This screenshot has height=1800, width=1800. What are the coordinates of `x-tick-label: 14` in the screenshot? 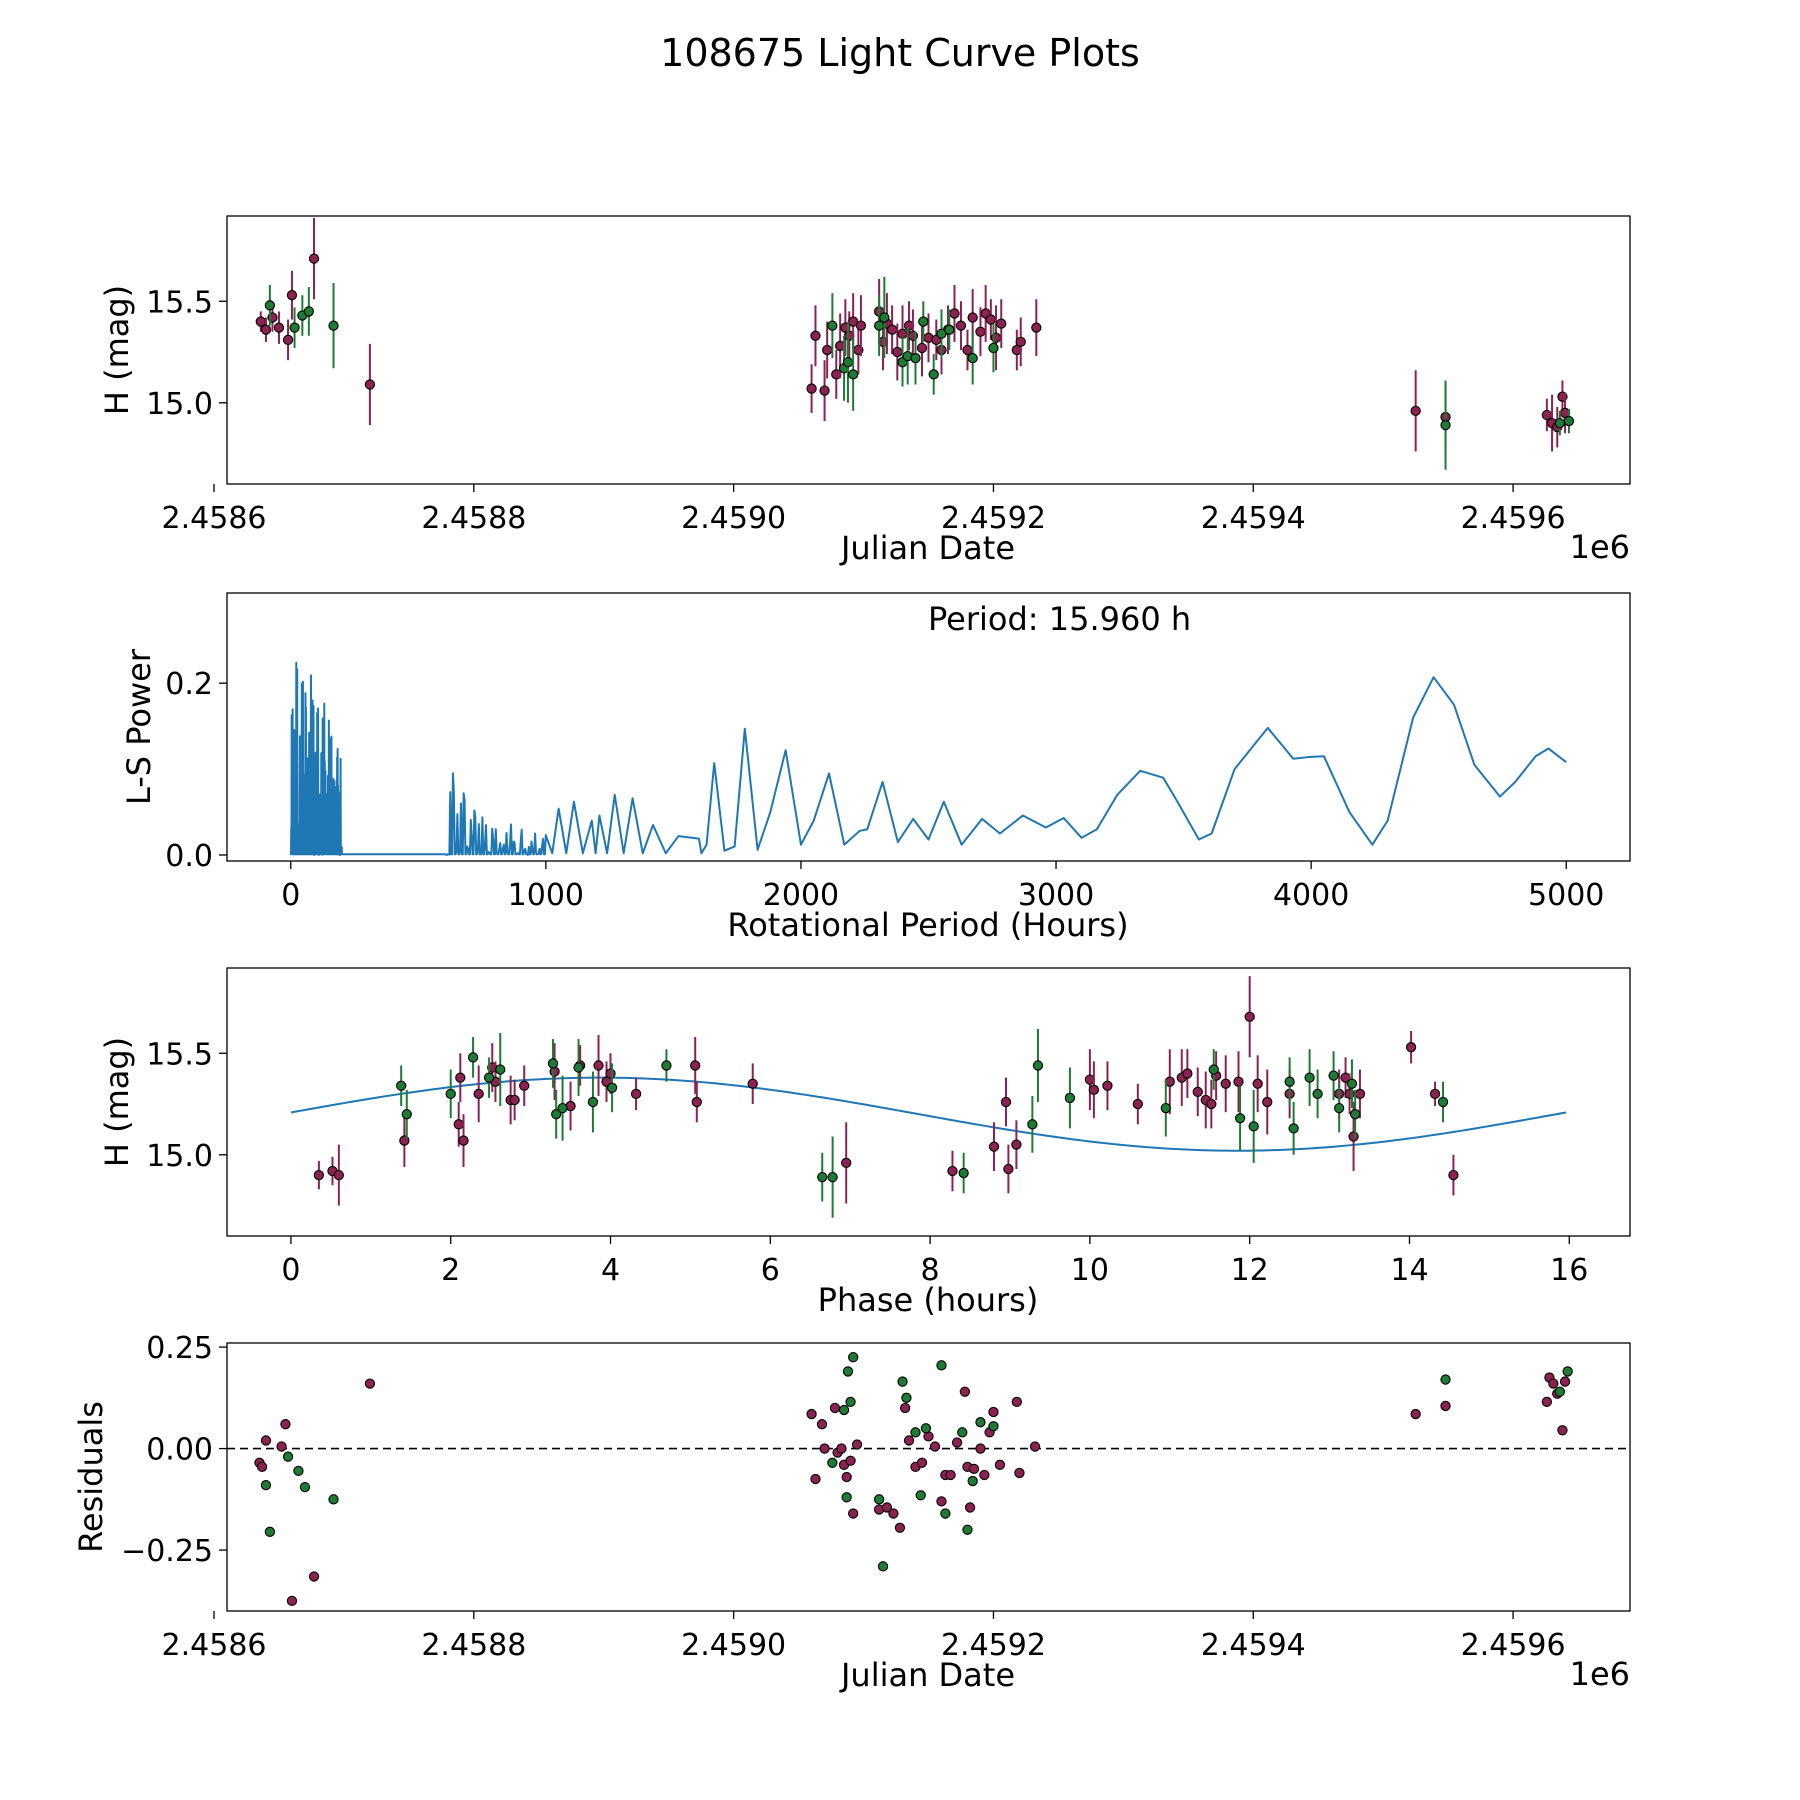 It's located at (1409, 1270).